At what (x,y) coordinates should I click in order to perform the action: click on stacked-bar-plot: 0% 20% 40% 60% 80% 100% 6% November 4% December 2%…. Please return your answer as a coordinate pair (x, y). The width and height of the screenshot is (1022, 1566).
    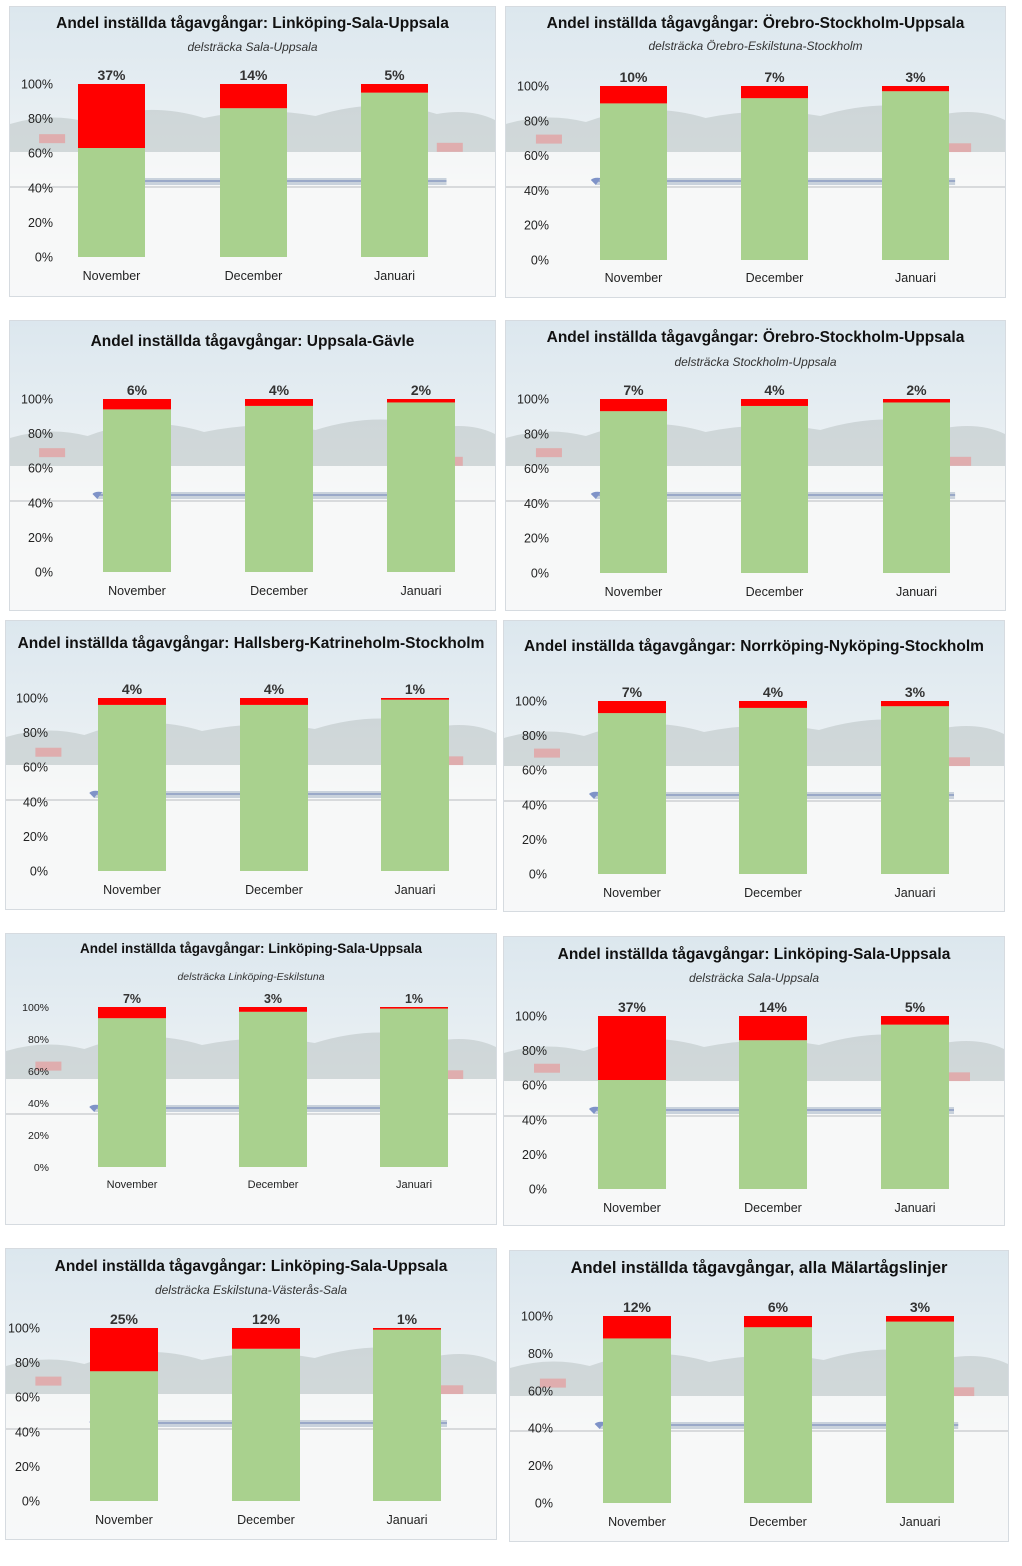
    Looking at the image, I should click on (238, 490).